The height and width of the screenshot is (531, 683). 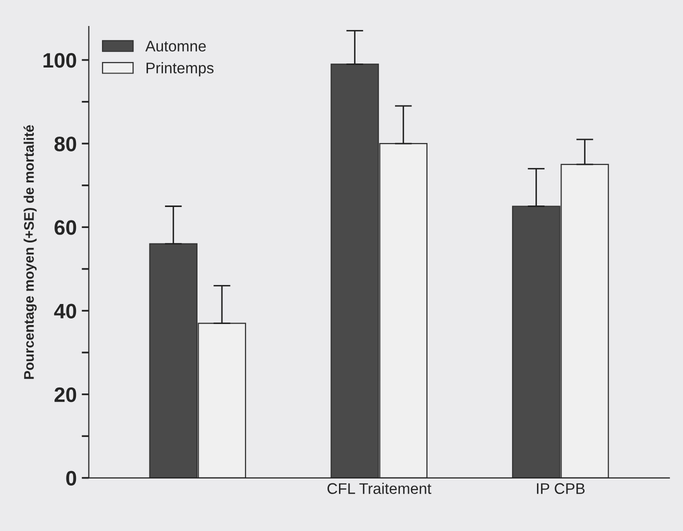 I want to click on y-tick-label: 20, so click(x=65, y=394).